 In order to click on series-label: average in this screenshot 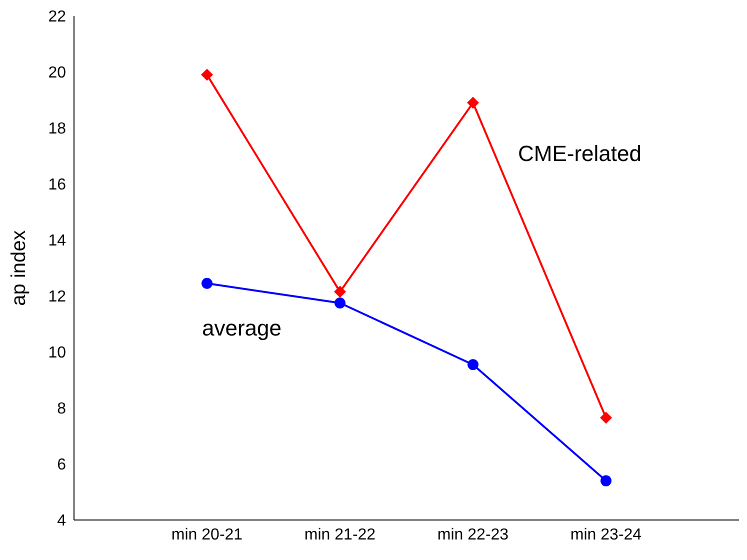, I will do `click(242, 327)`.